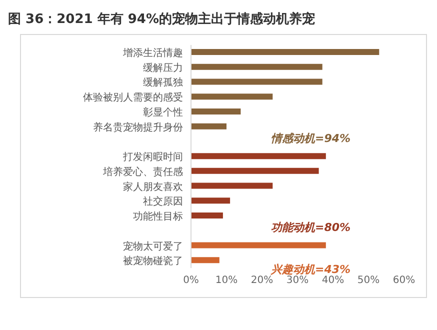  Describe the element at coordinates (333, 280) in the screenshot. I see `x-tick-label: 40%` at that location.